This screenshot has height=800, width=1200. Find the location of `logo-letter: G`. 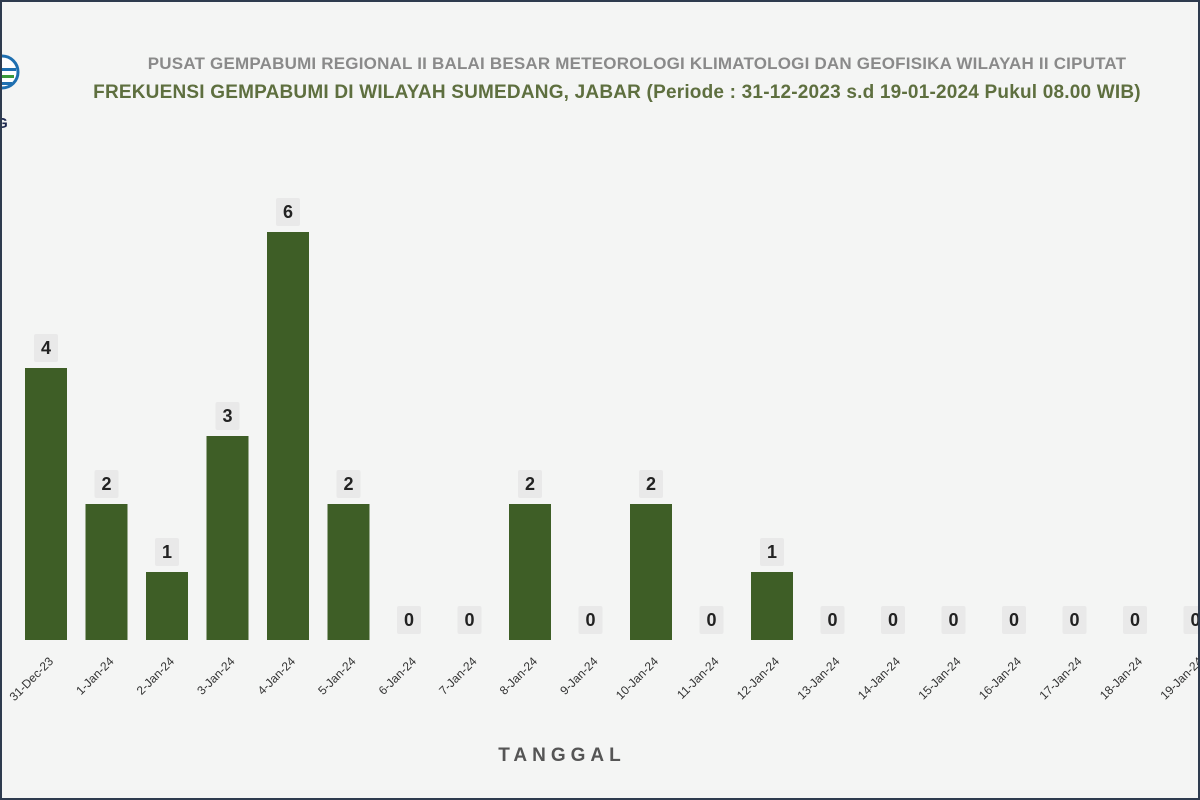

logo-letter: G is located at coordinates (4, 123).